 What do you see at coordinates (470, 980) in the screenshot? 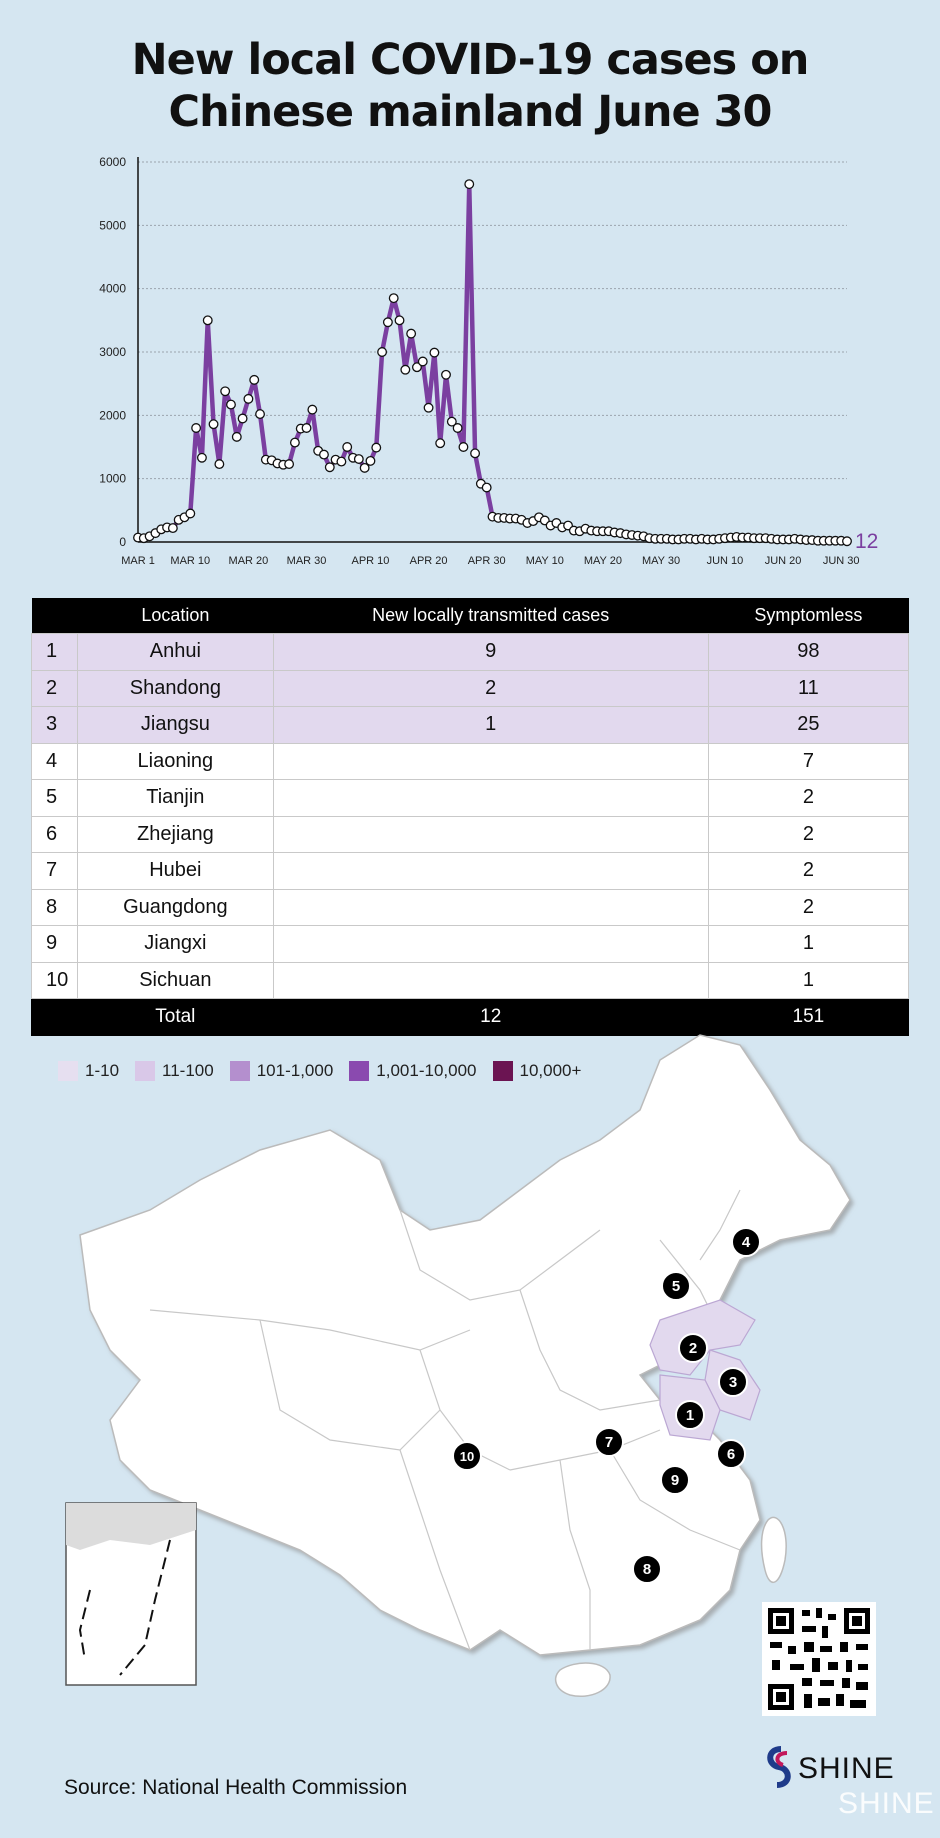
I see `table-row: 10 Sichuan 1` at bounding box center [470, 980].